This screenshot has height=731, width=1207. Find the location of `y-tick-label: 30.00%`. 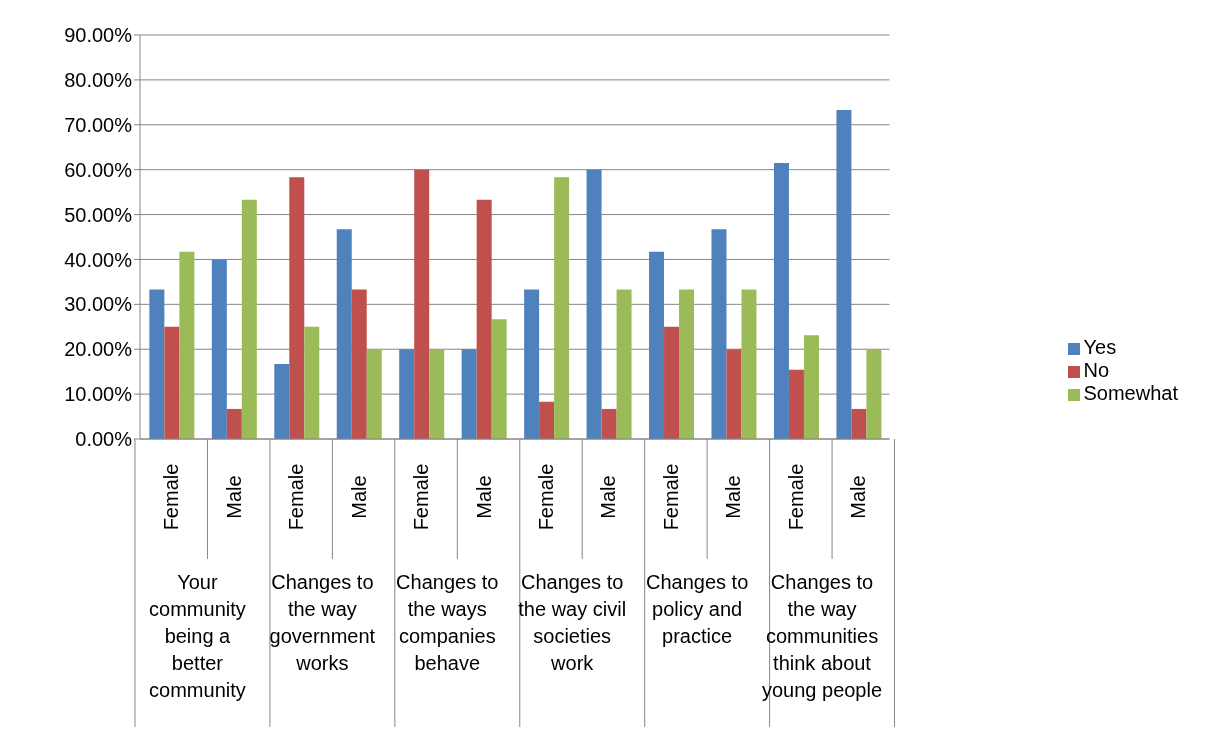

y-tick-label: 30.00% is located at coordinates (98, 304).